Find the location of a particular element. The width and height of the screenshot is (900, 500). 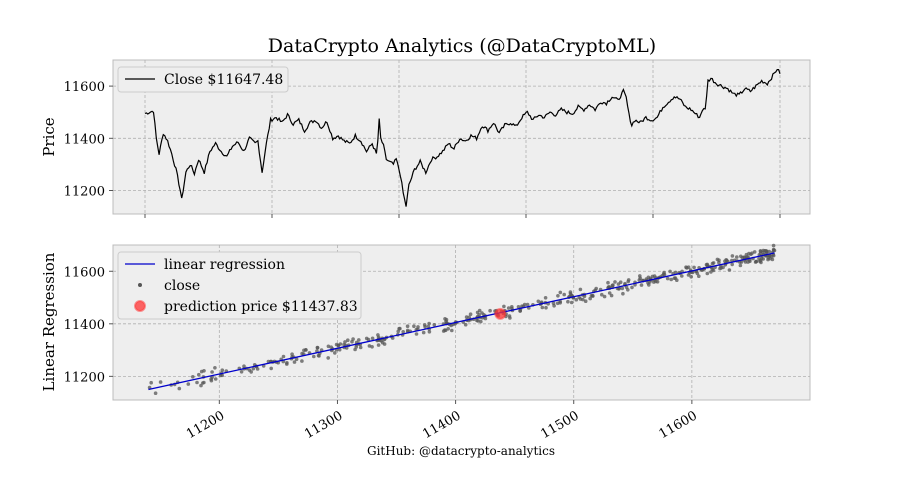

regression-legend-box is located at coordinates (239, 285).